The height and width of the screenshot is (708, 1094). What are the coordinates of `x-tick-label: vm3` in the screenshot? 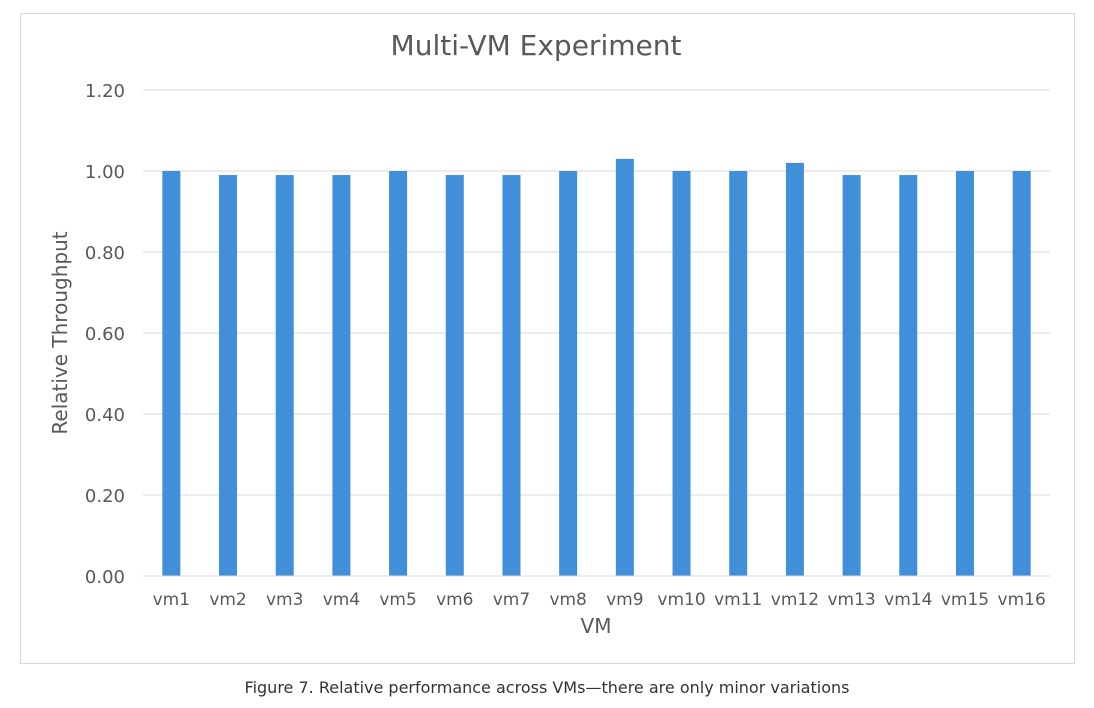 It's located at (284, 600).